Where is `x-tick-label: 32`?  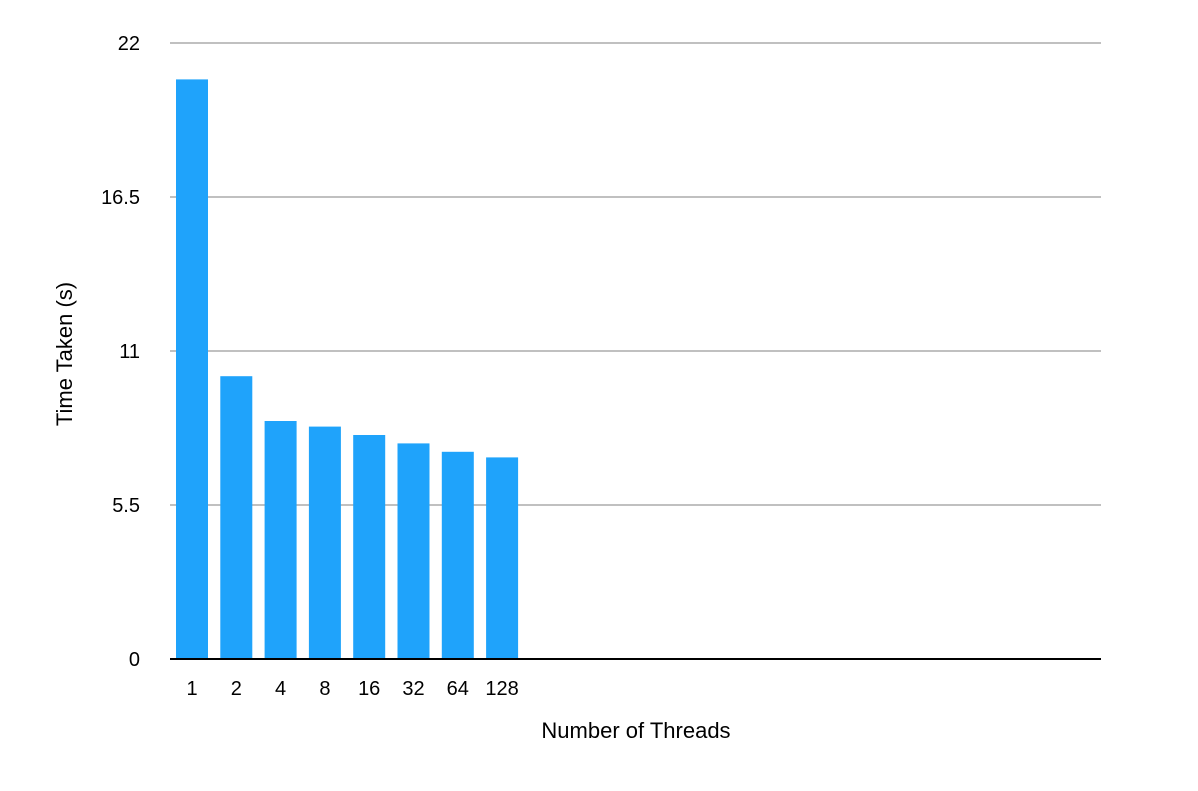 x-tick-label: 32 is located at coordinates (413, 689).